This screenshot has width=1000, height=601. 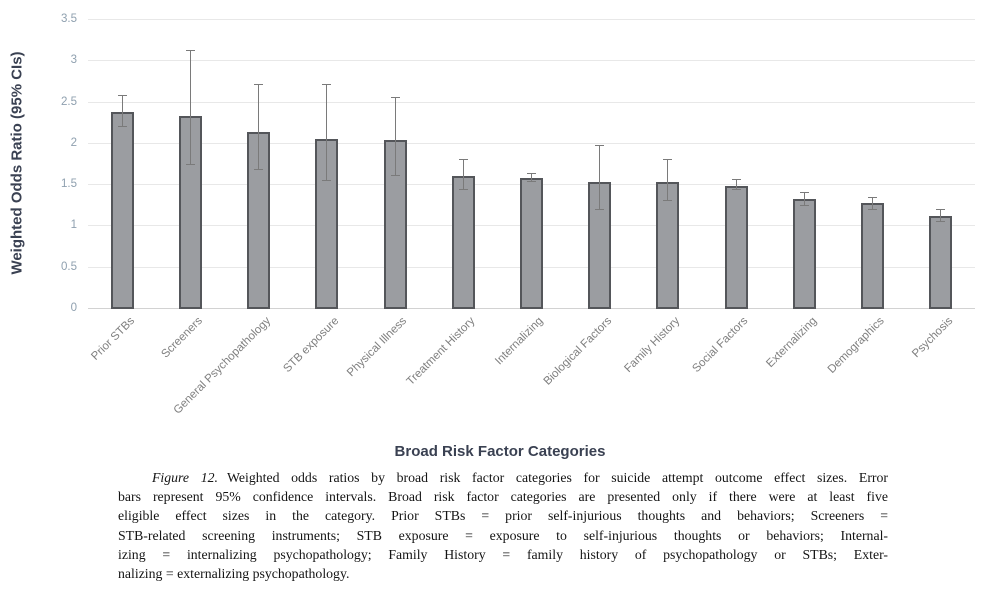 What do you see at coordinates (69, 184) in the screenshot?
I see `y-tick-label: 1.5` at bounding box center [69, 184].